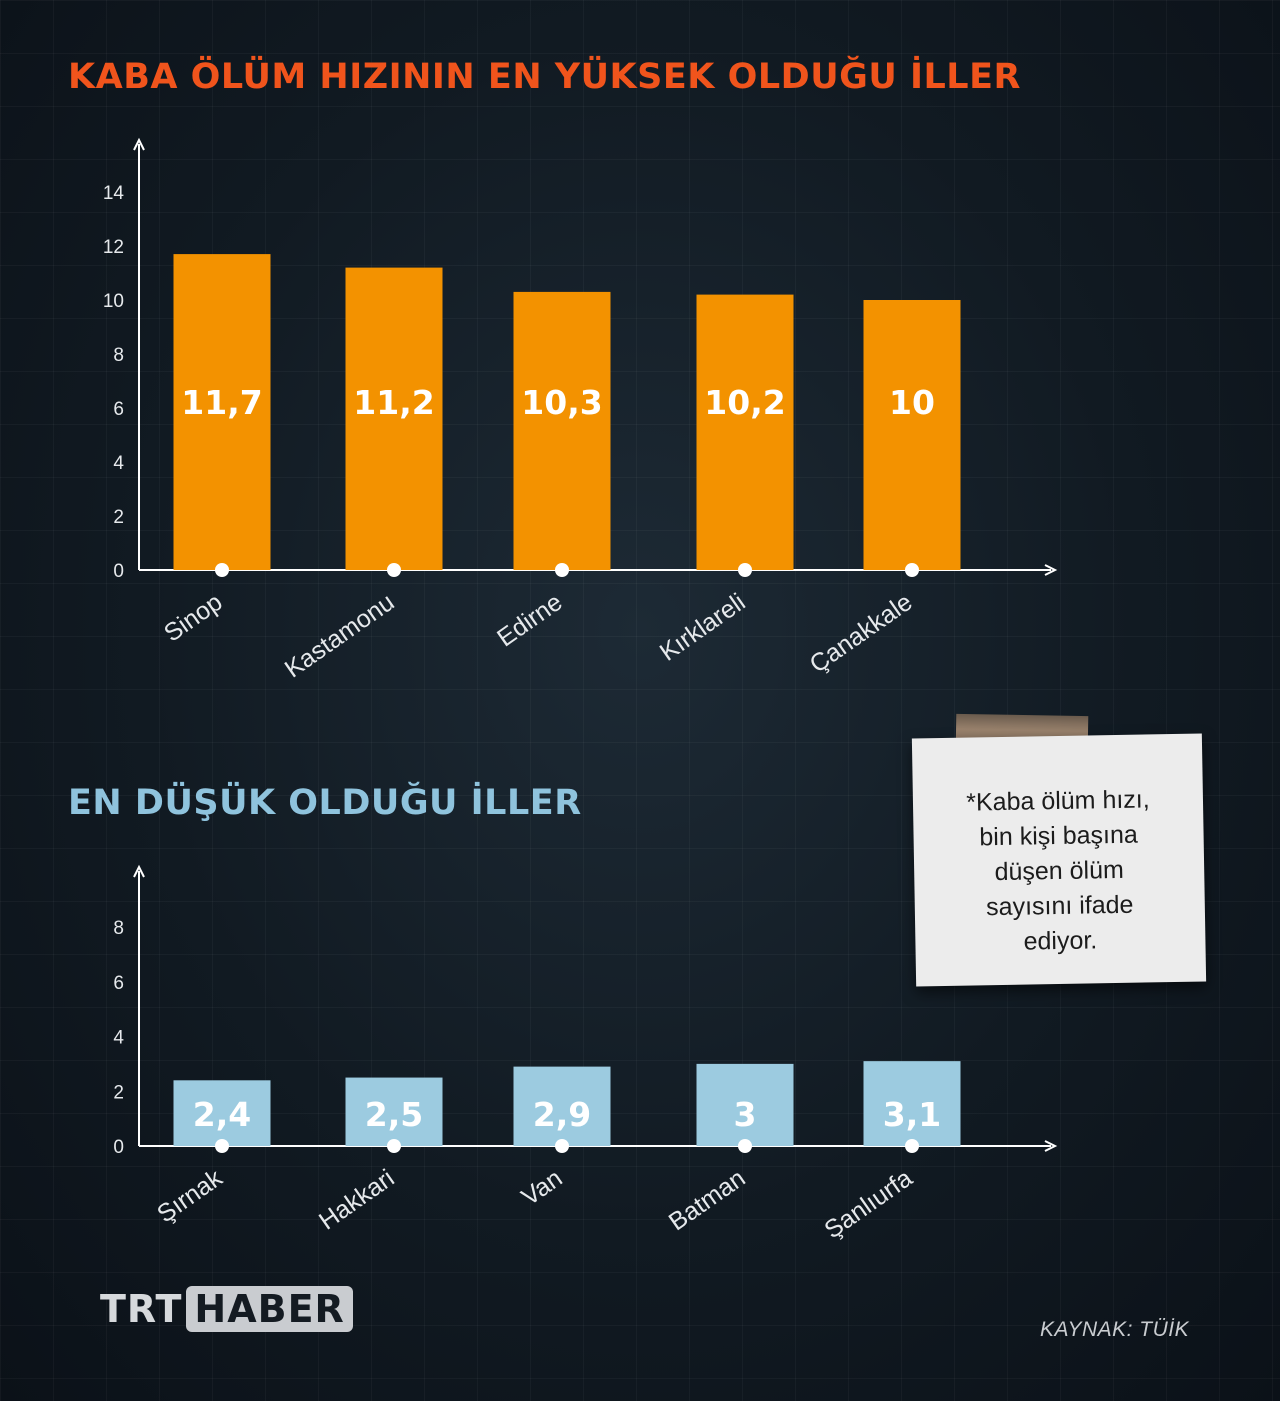 The width and height of the screenshot is (1280, 1401). I want to click on trt-haber-logo: TRT HABER, so click(226, 1309).